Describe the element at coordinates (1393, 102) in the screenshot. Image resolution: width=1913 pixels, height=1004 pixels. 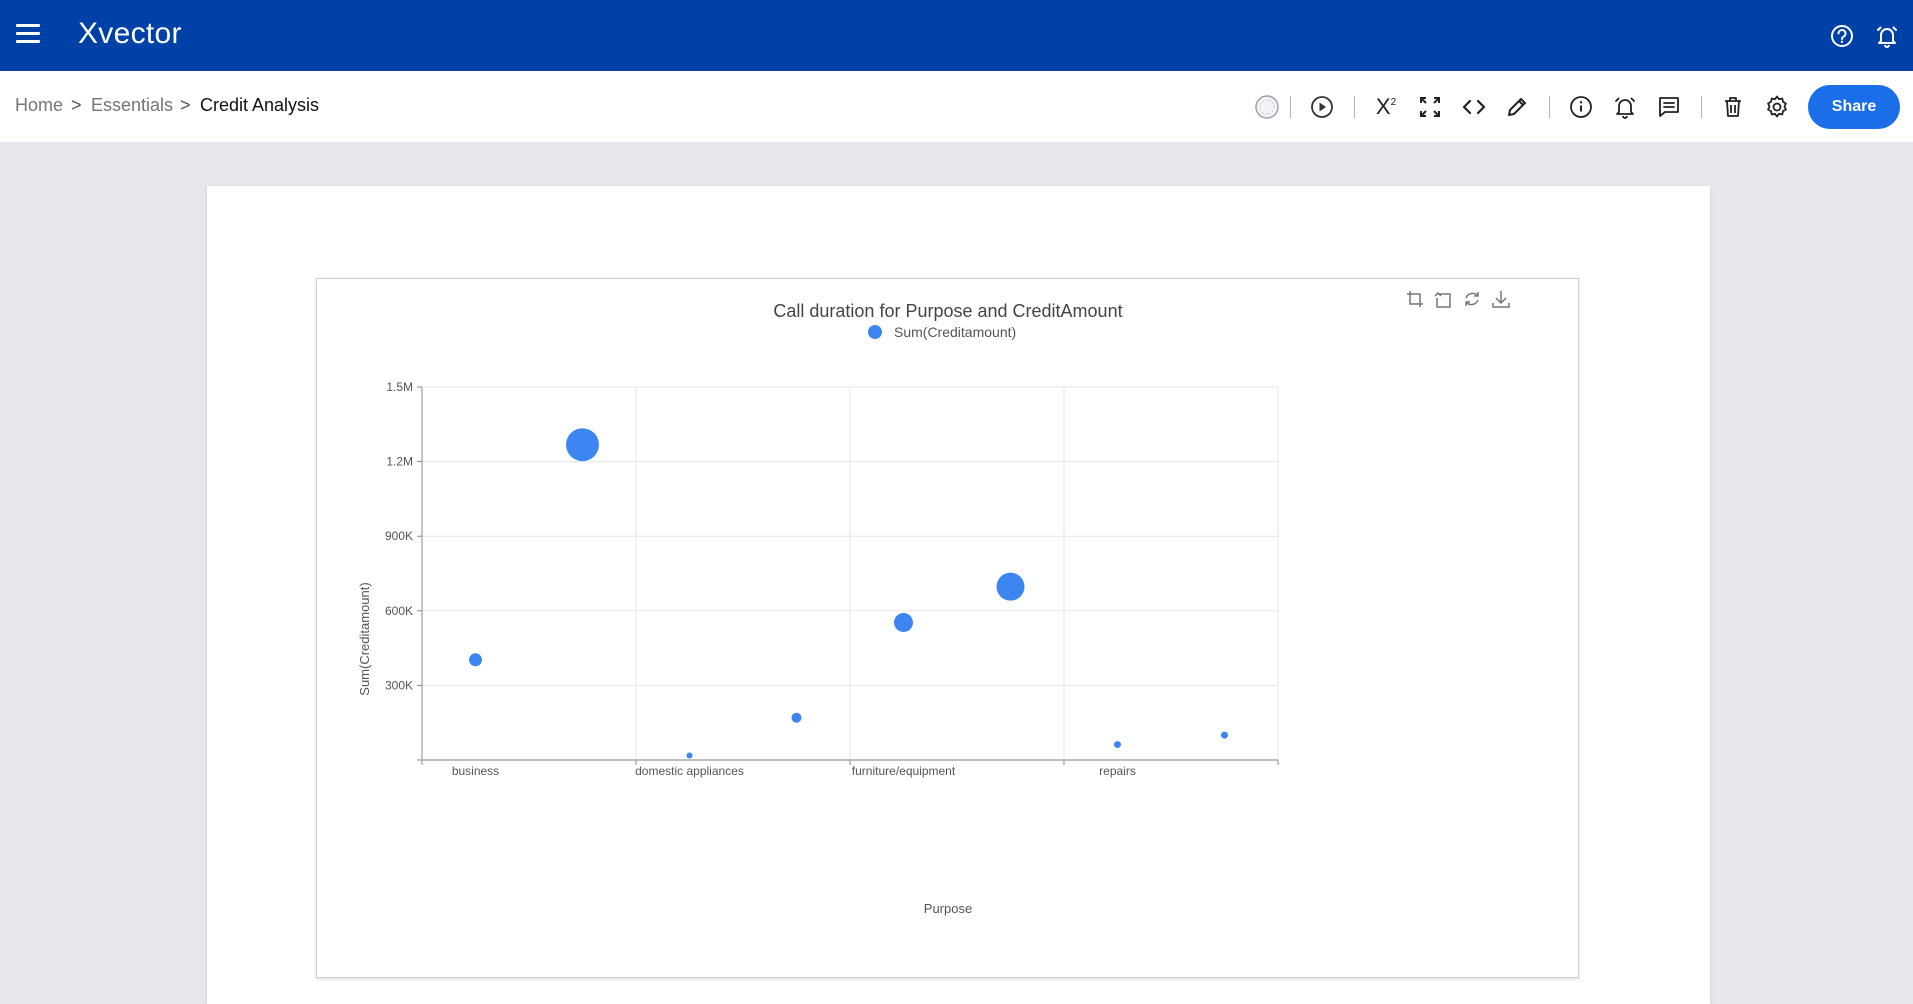
I see `formula-superscript: 2` at that location.